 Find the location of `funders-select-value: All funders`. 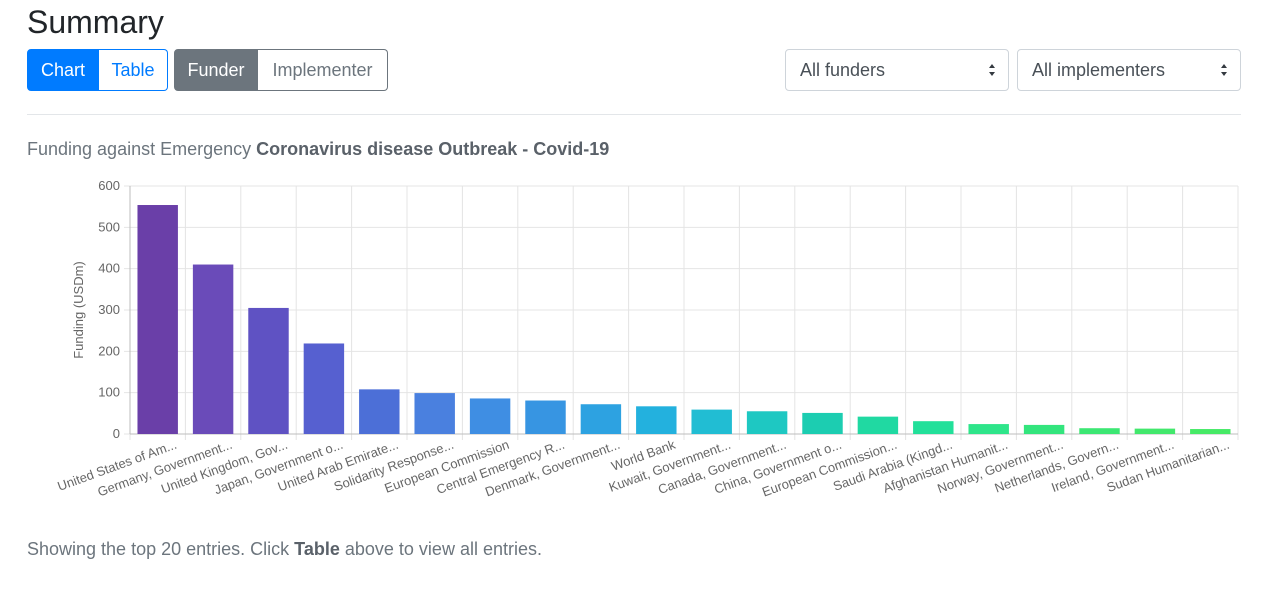

funders-select-value: All funders is located at coordinates (843, 69).